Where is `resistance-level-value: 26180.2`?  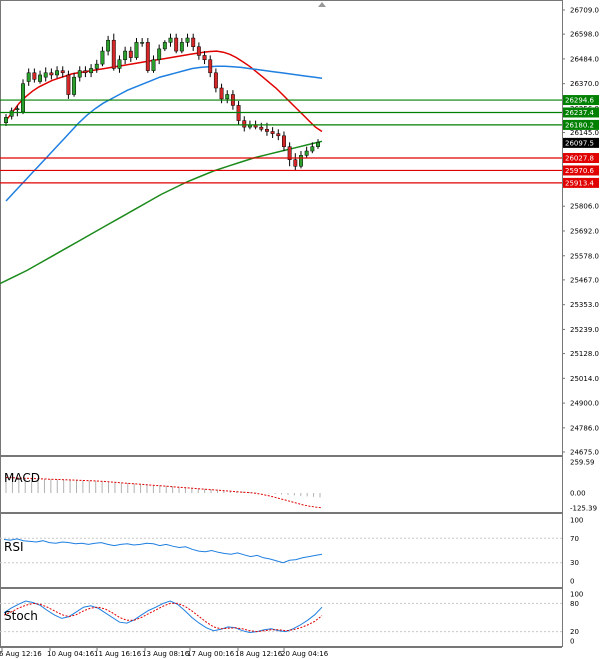
resistance-level-value: 26180.2 is located at coordinates (579, 125).